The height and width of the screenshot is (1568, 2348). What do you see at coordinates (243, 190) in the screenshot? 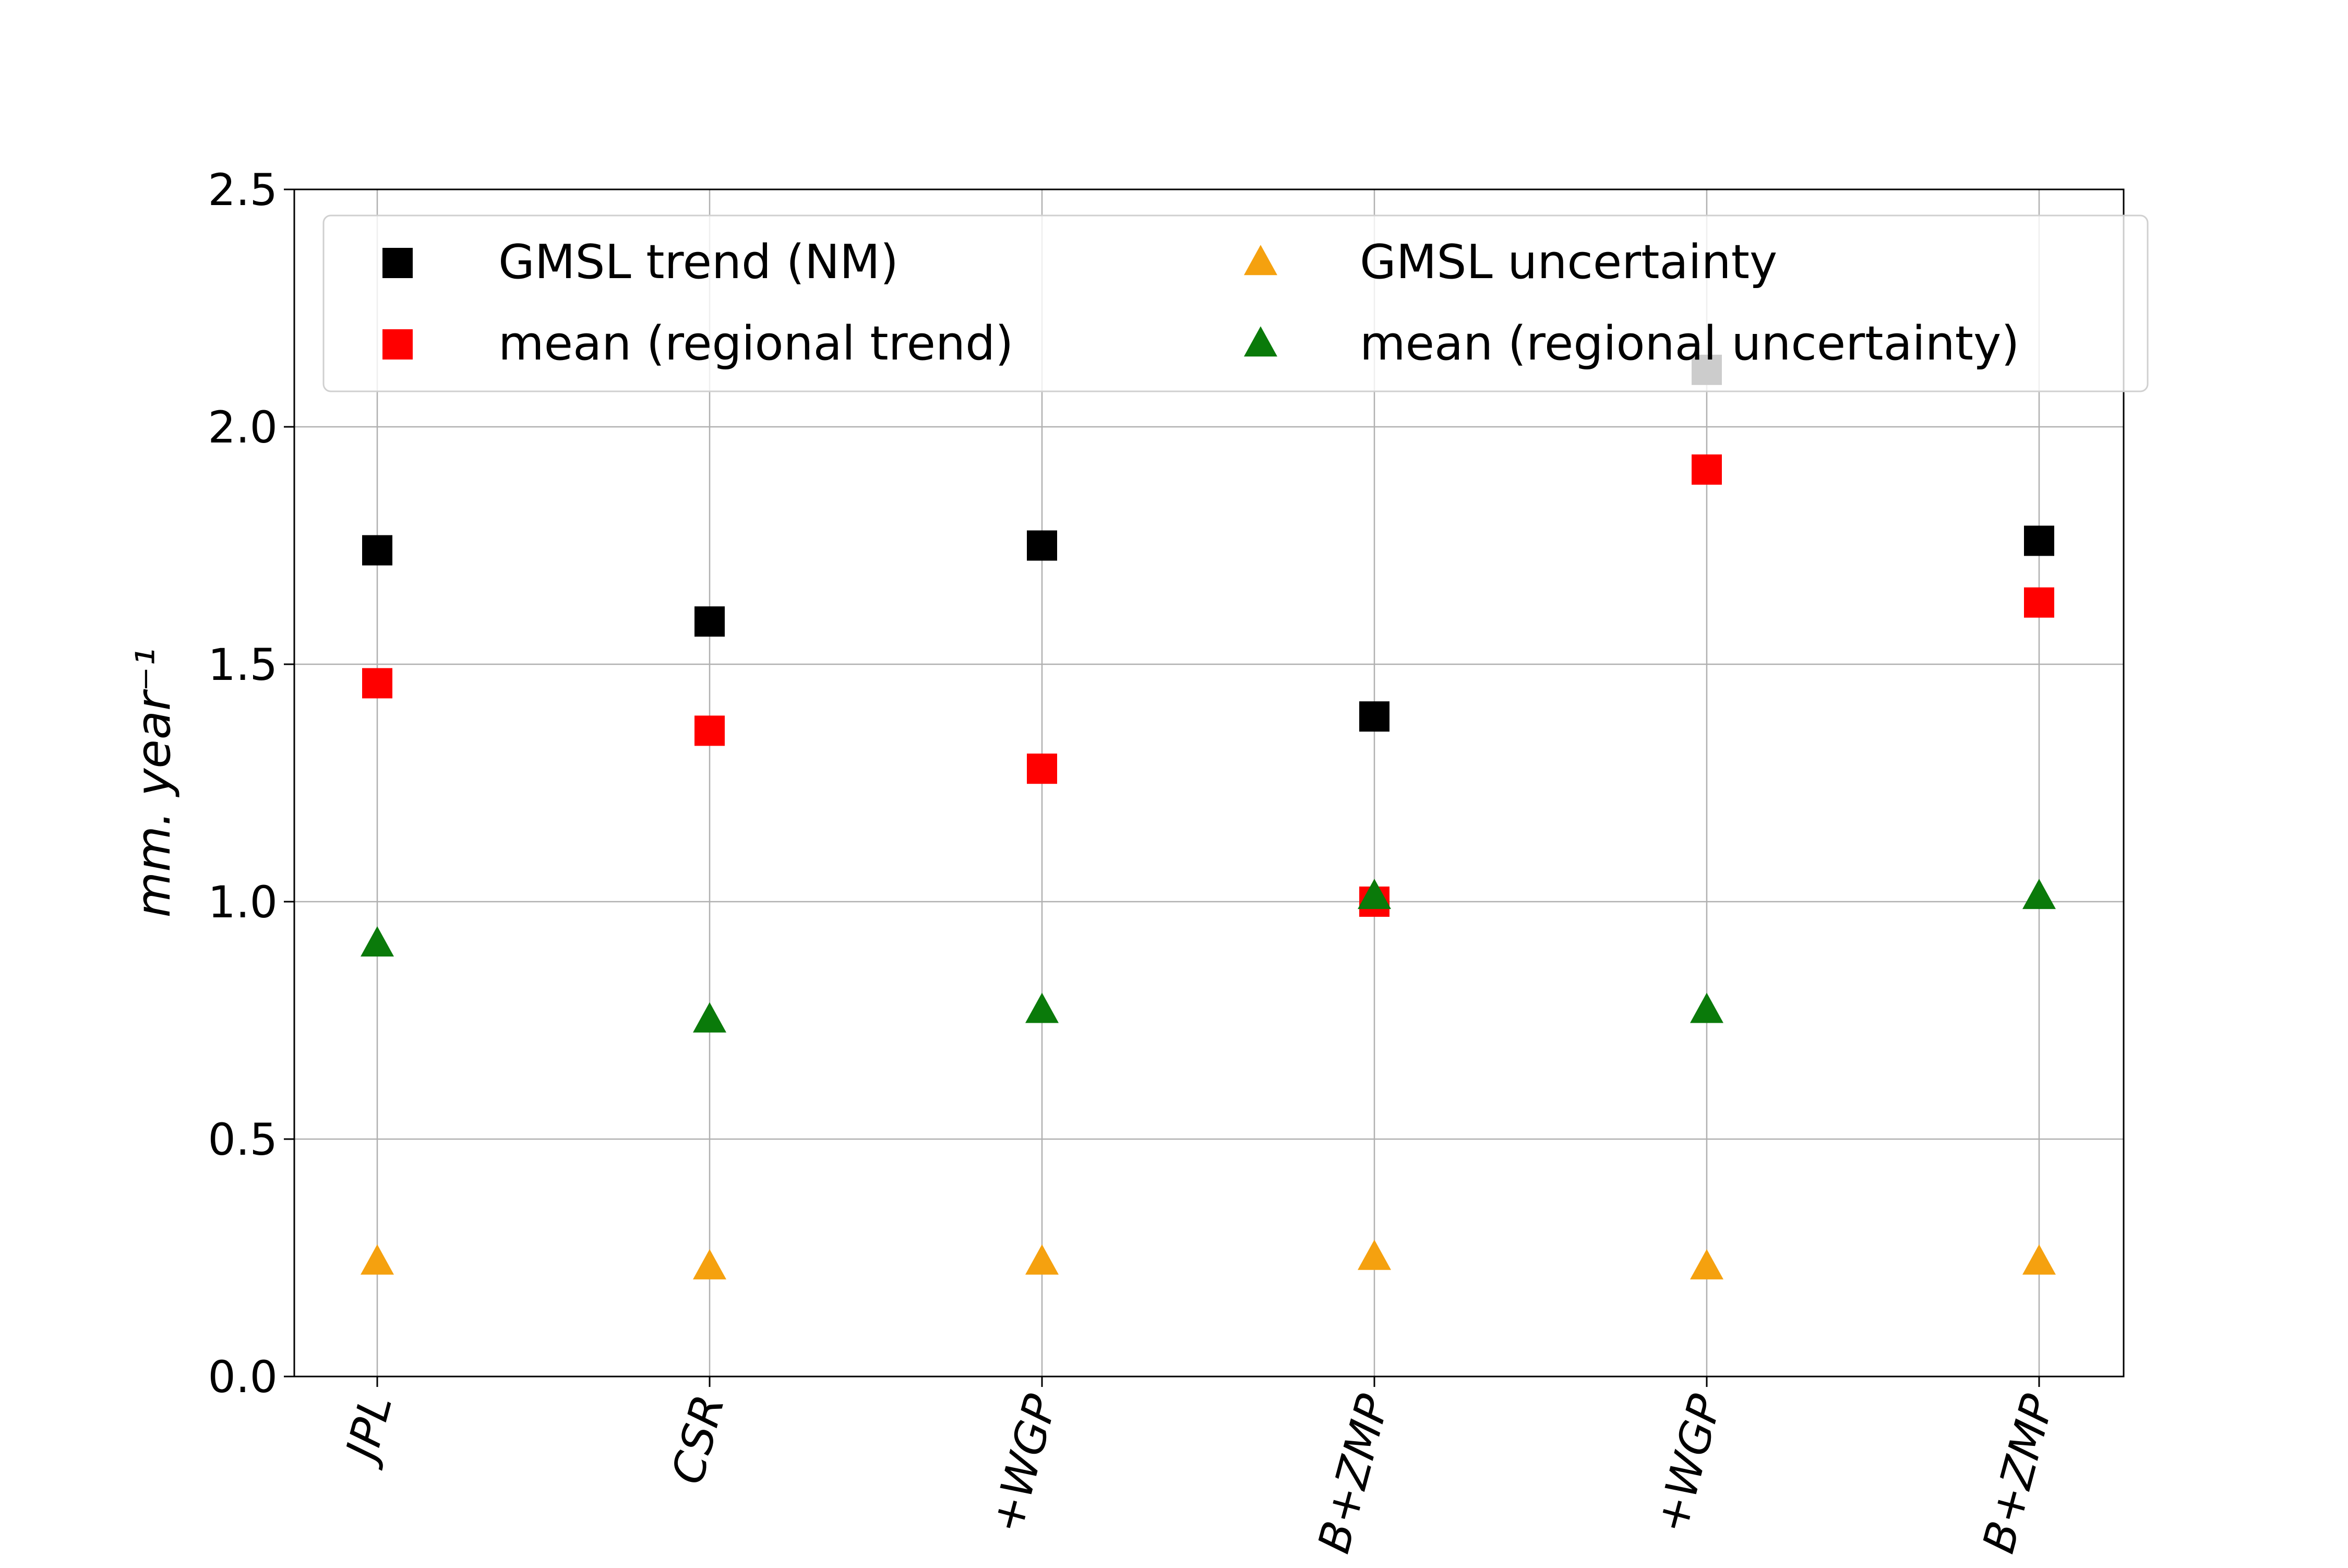
I see `y-tick-label: 2.5` at bounding box center [243, 190].